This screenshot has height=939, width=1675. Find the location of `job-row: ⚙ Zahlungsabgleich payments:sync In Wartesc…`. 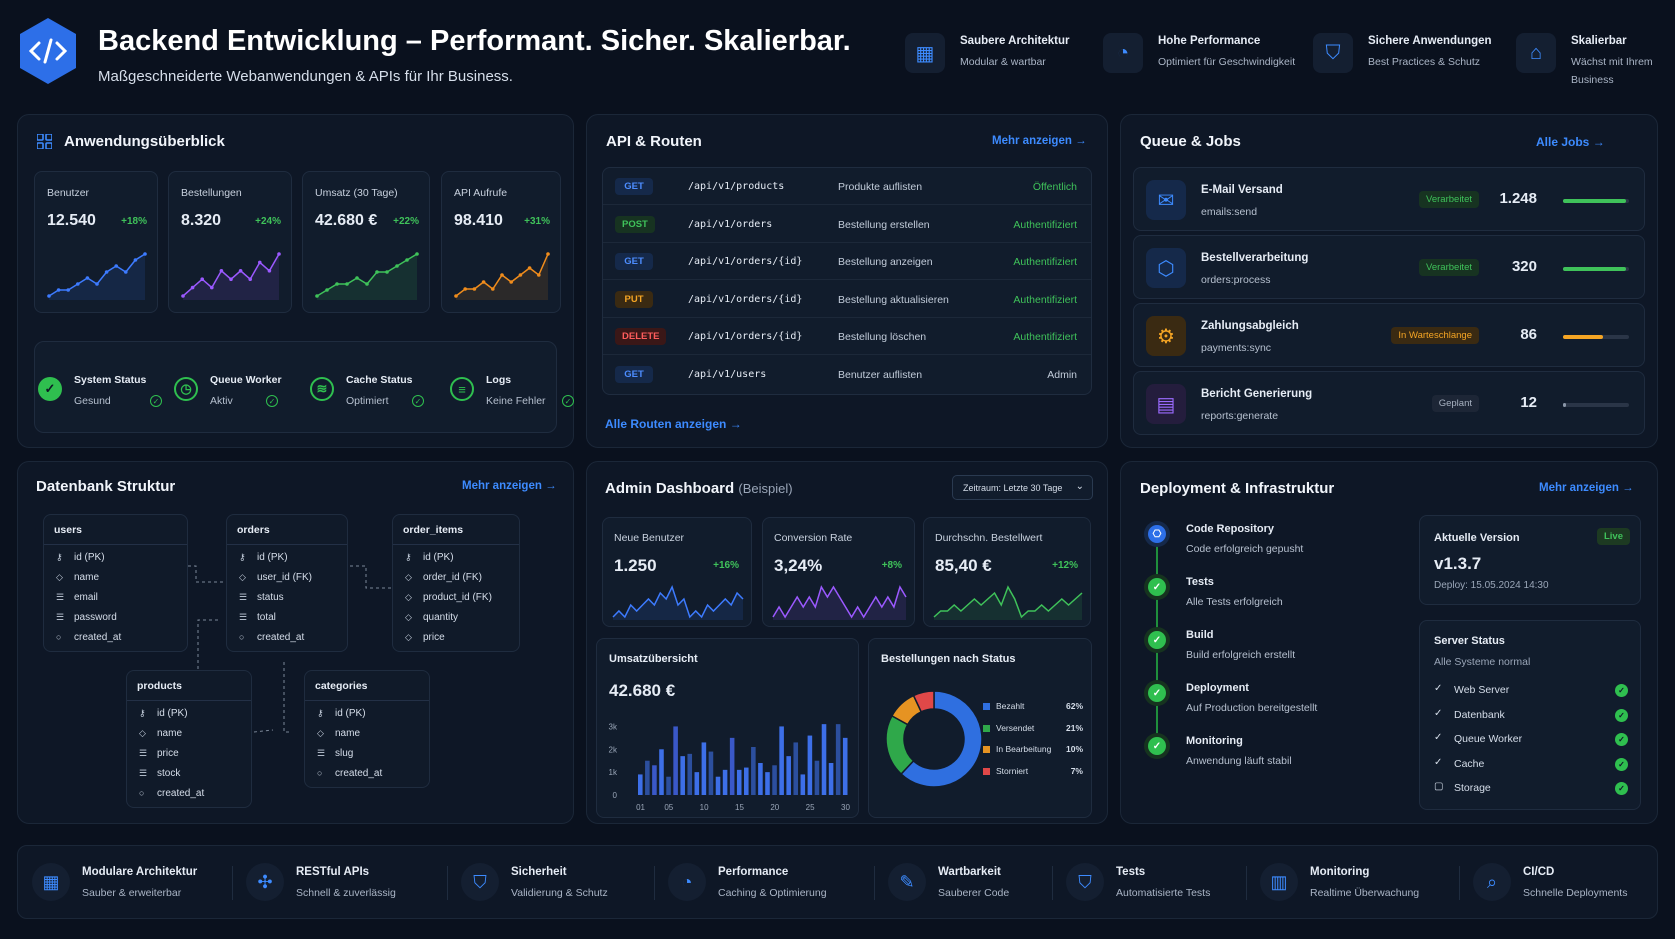

job-row: ⚙ Zahlungsabgleich payments:sync In Wartesc… is located at coordinates (1389, 335).